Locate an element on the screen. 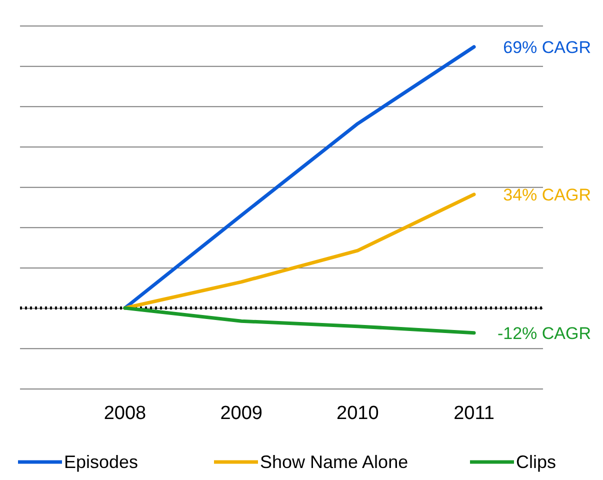  legend-label: Clips is located at coordinates (536, 462).